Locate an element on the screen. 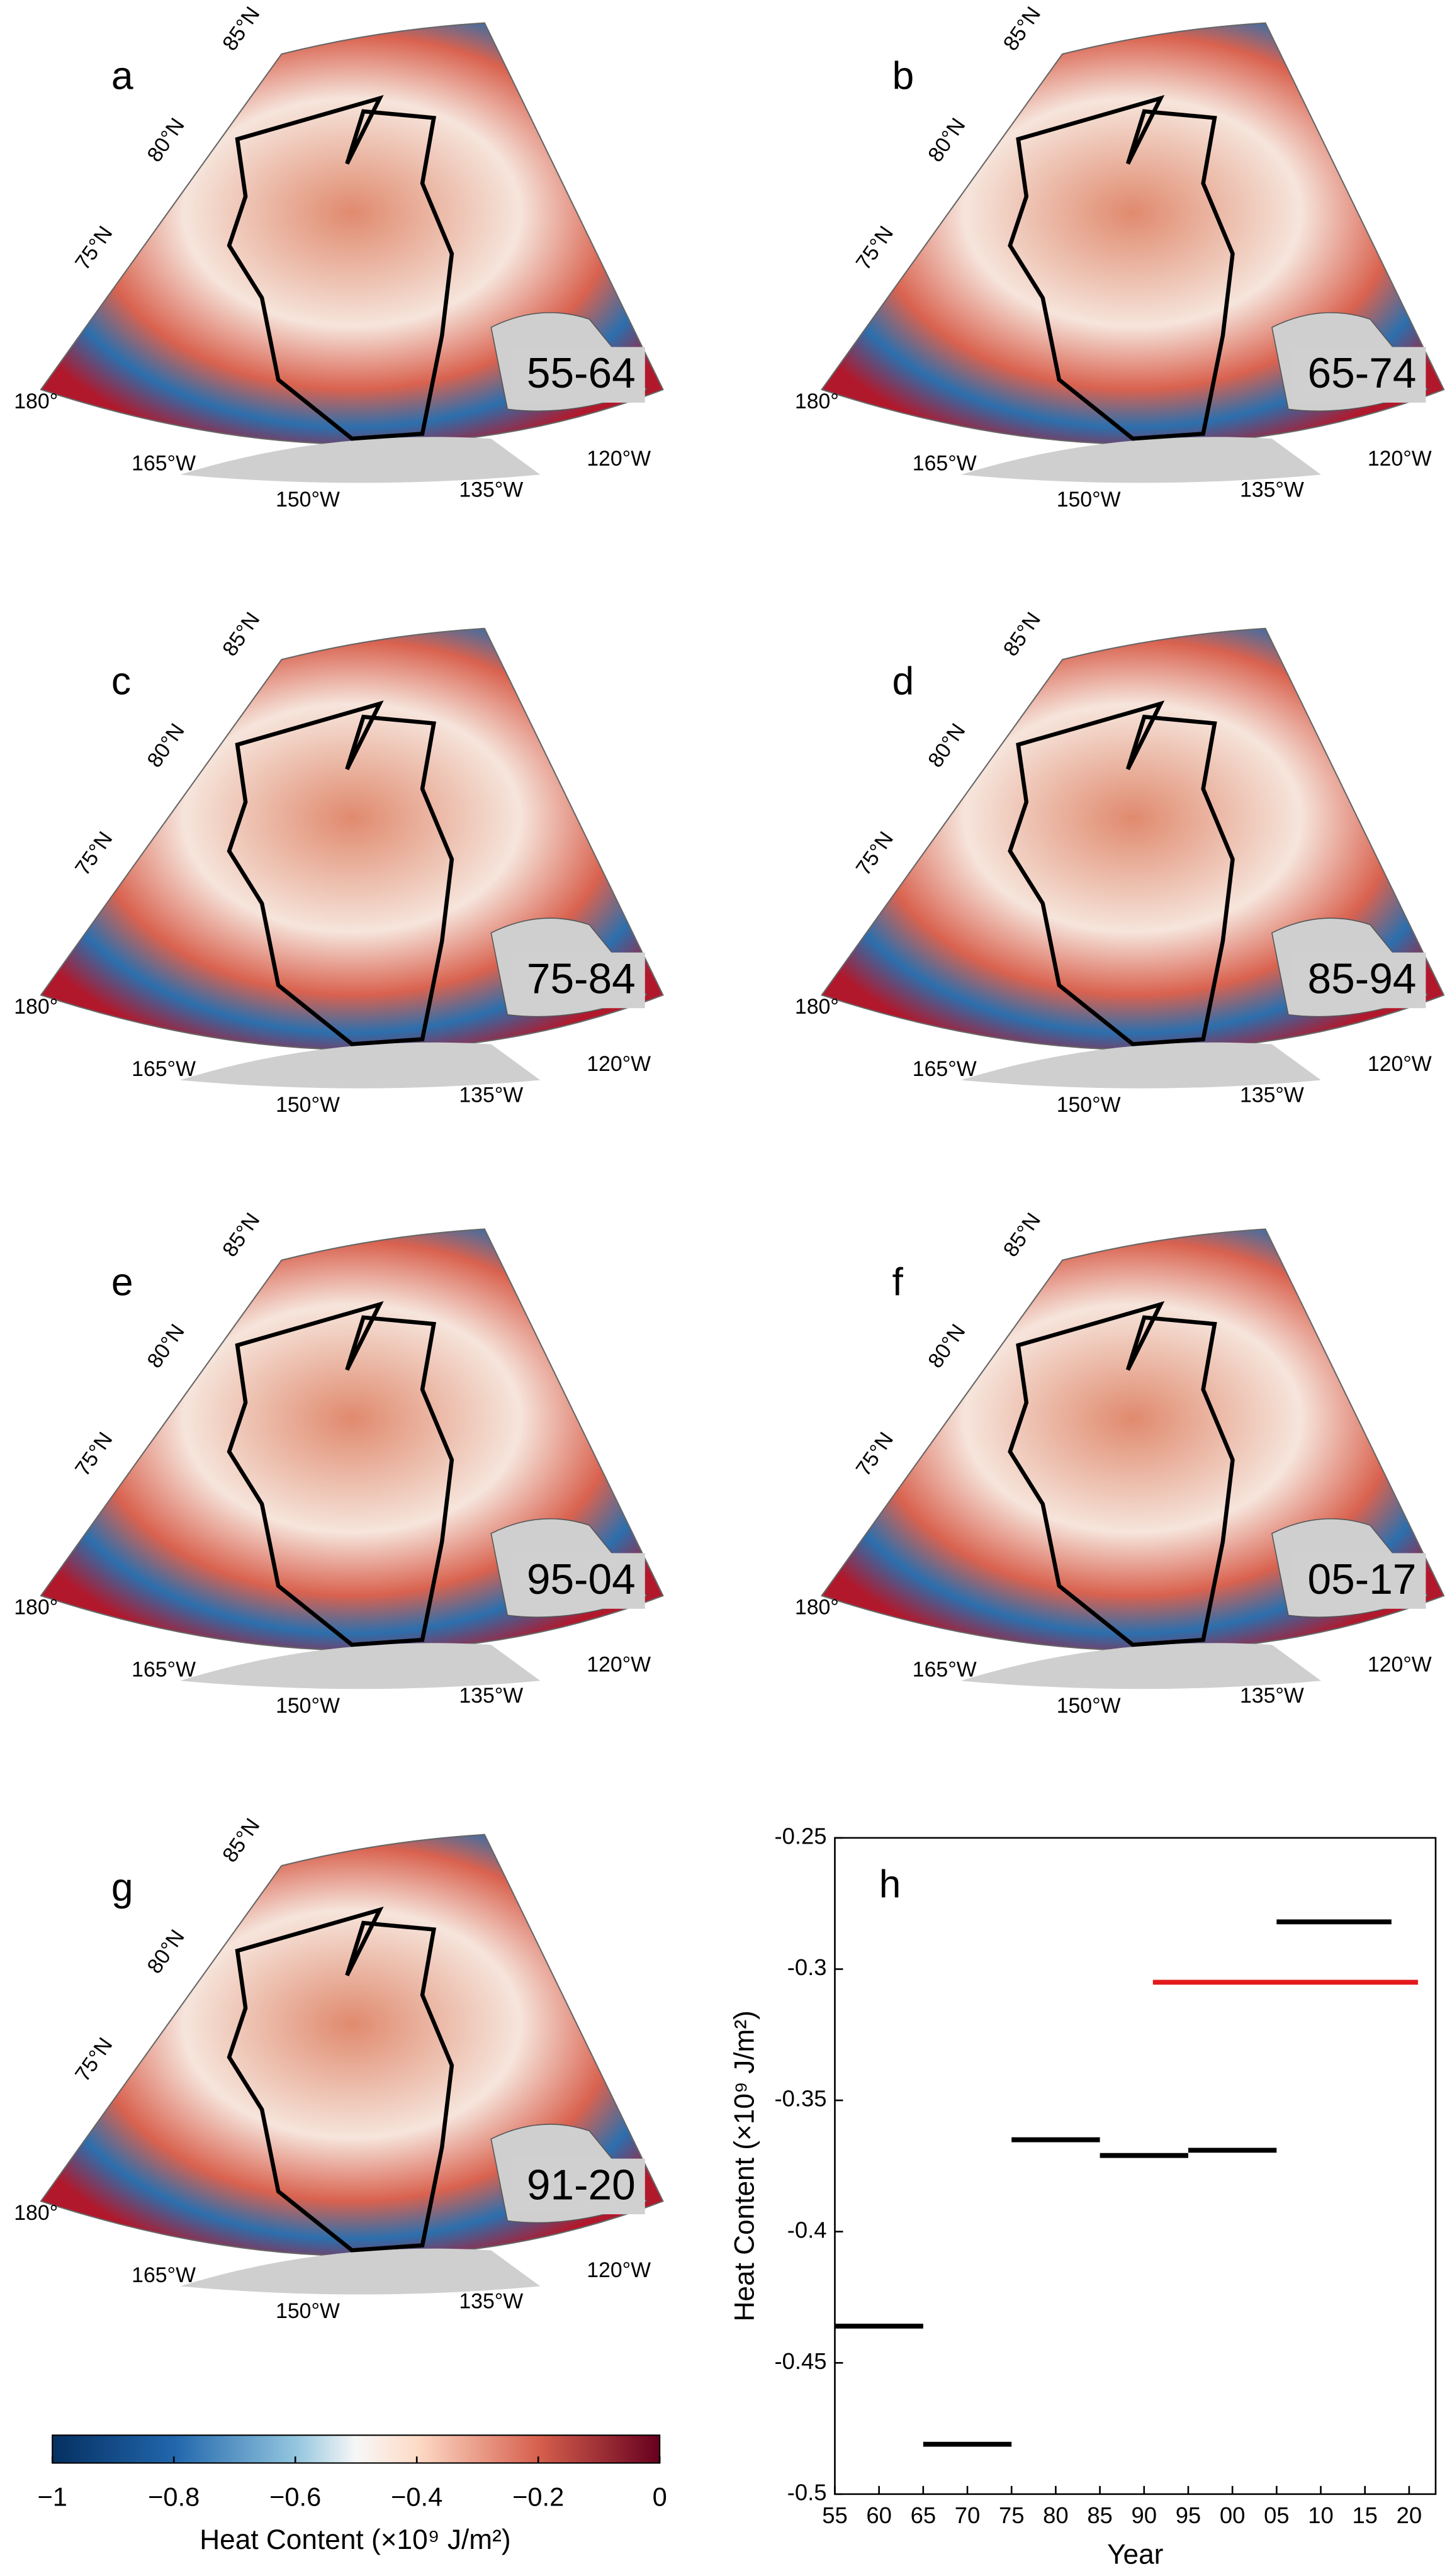 The width and height of the screenshot is (1452, 2576). x-tick-label: 00 is located at coordinates (1233, 2515).